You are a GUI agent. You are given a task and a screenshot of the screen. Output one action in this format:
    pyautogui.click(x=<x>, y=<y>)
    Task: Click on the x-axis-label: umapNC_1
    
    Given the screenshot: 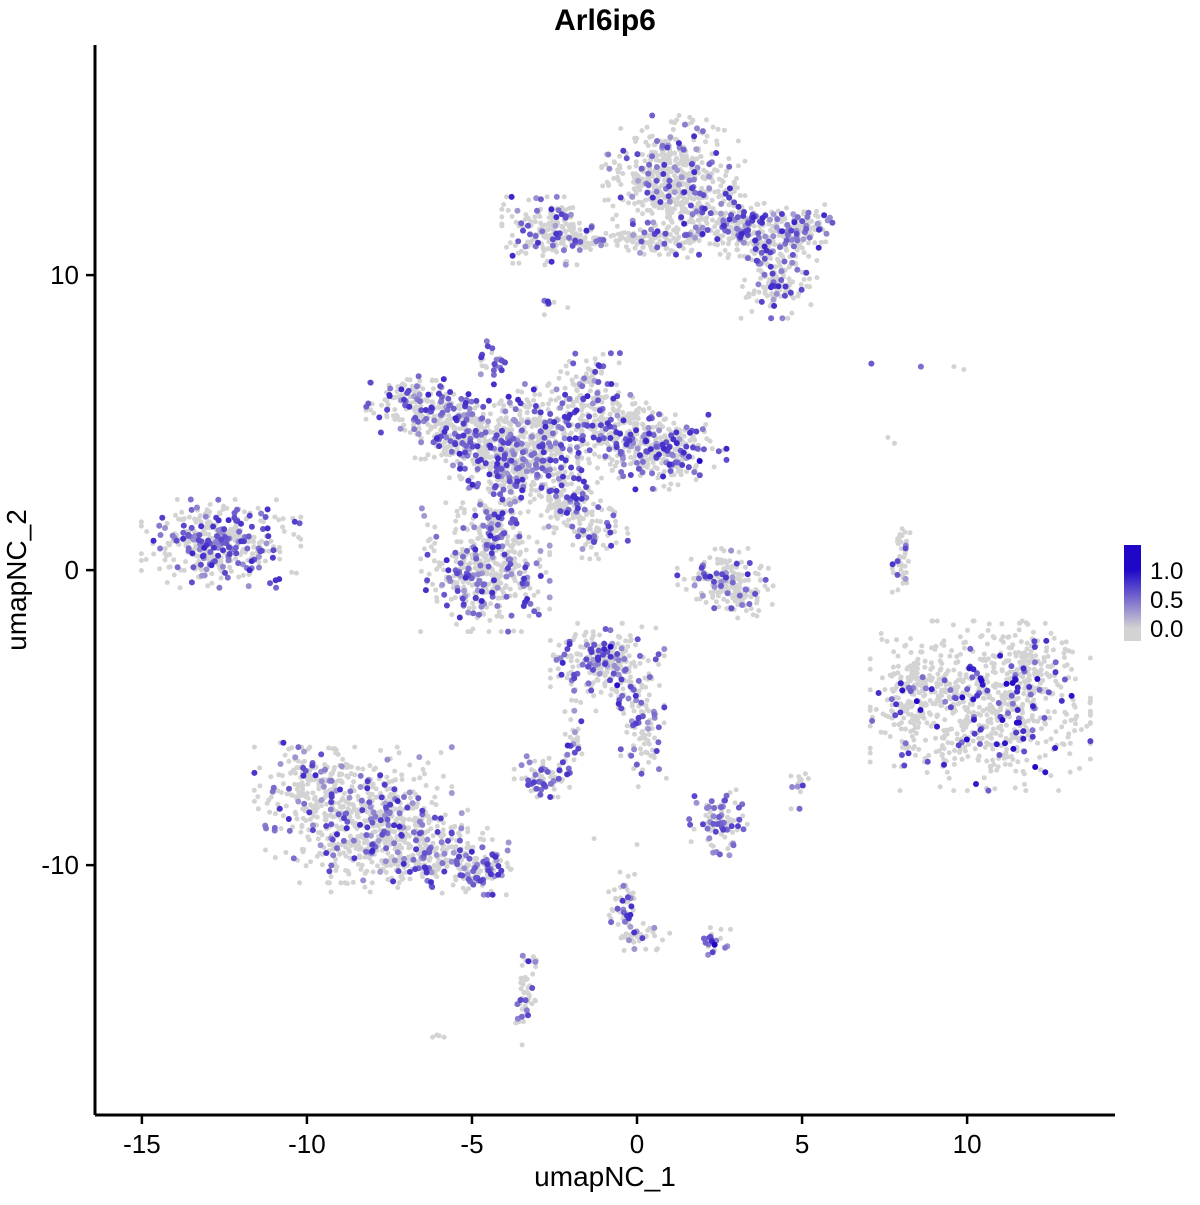 What is the action you would take?
    pyautogui.click(x=605, y=1176)
    